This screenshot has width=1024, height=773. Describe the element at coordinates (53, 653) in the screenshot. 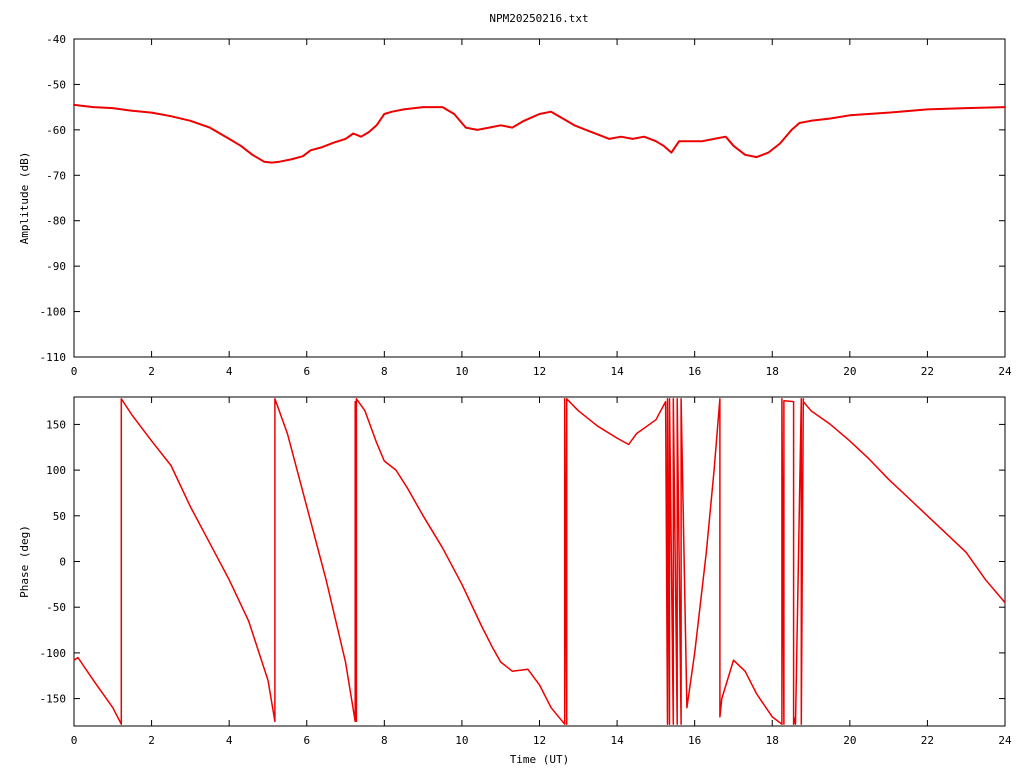

I see `y-tick-label-phase: -100` at that location.